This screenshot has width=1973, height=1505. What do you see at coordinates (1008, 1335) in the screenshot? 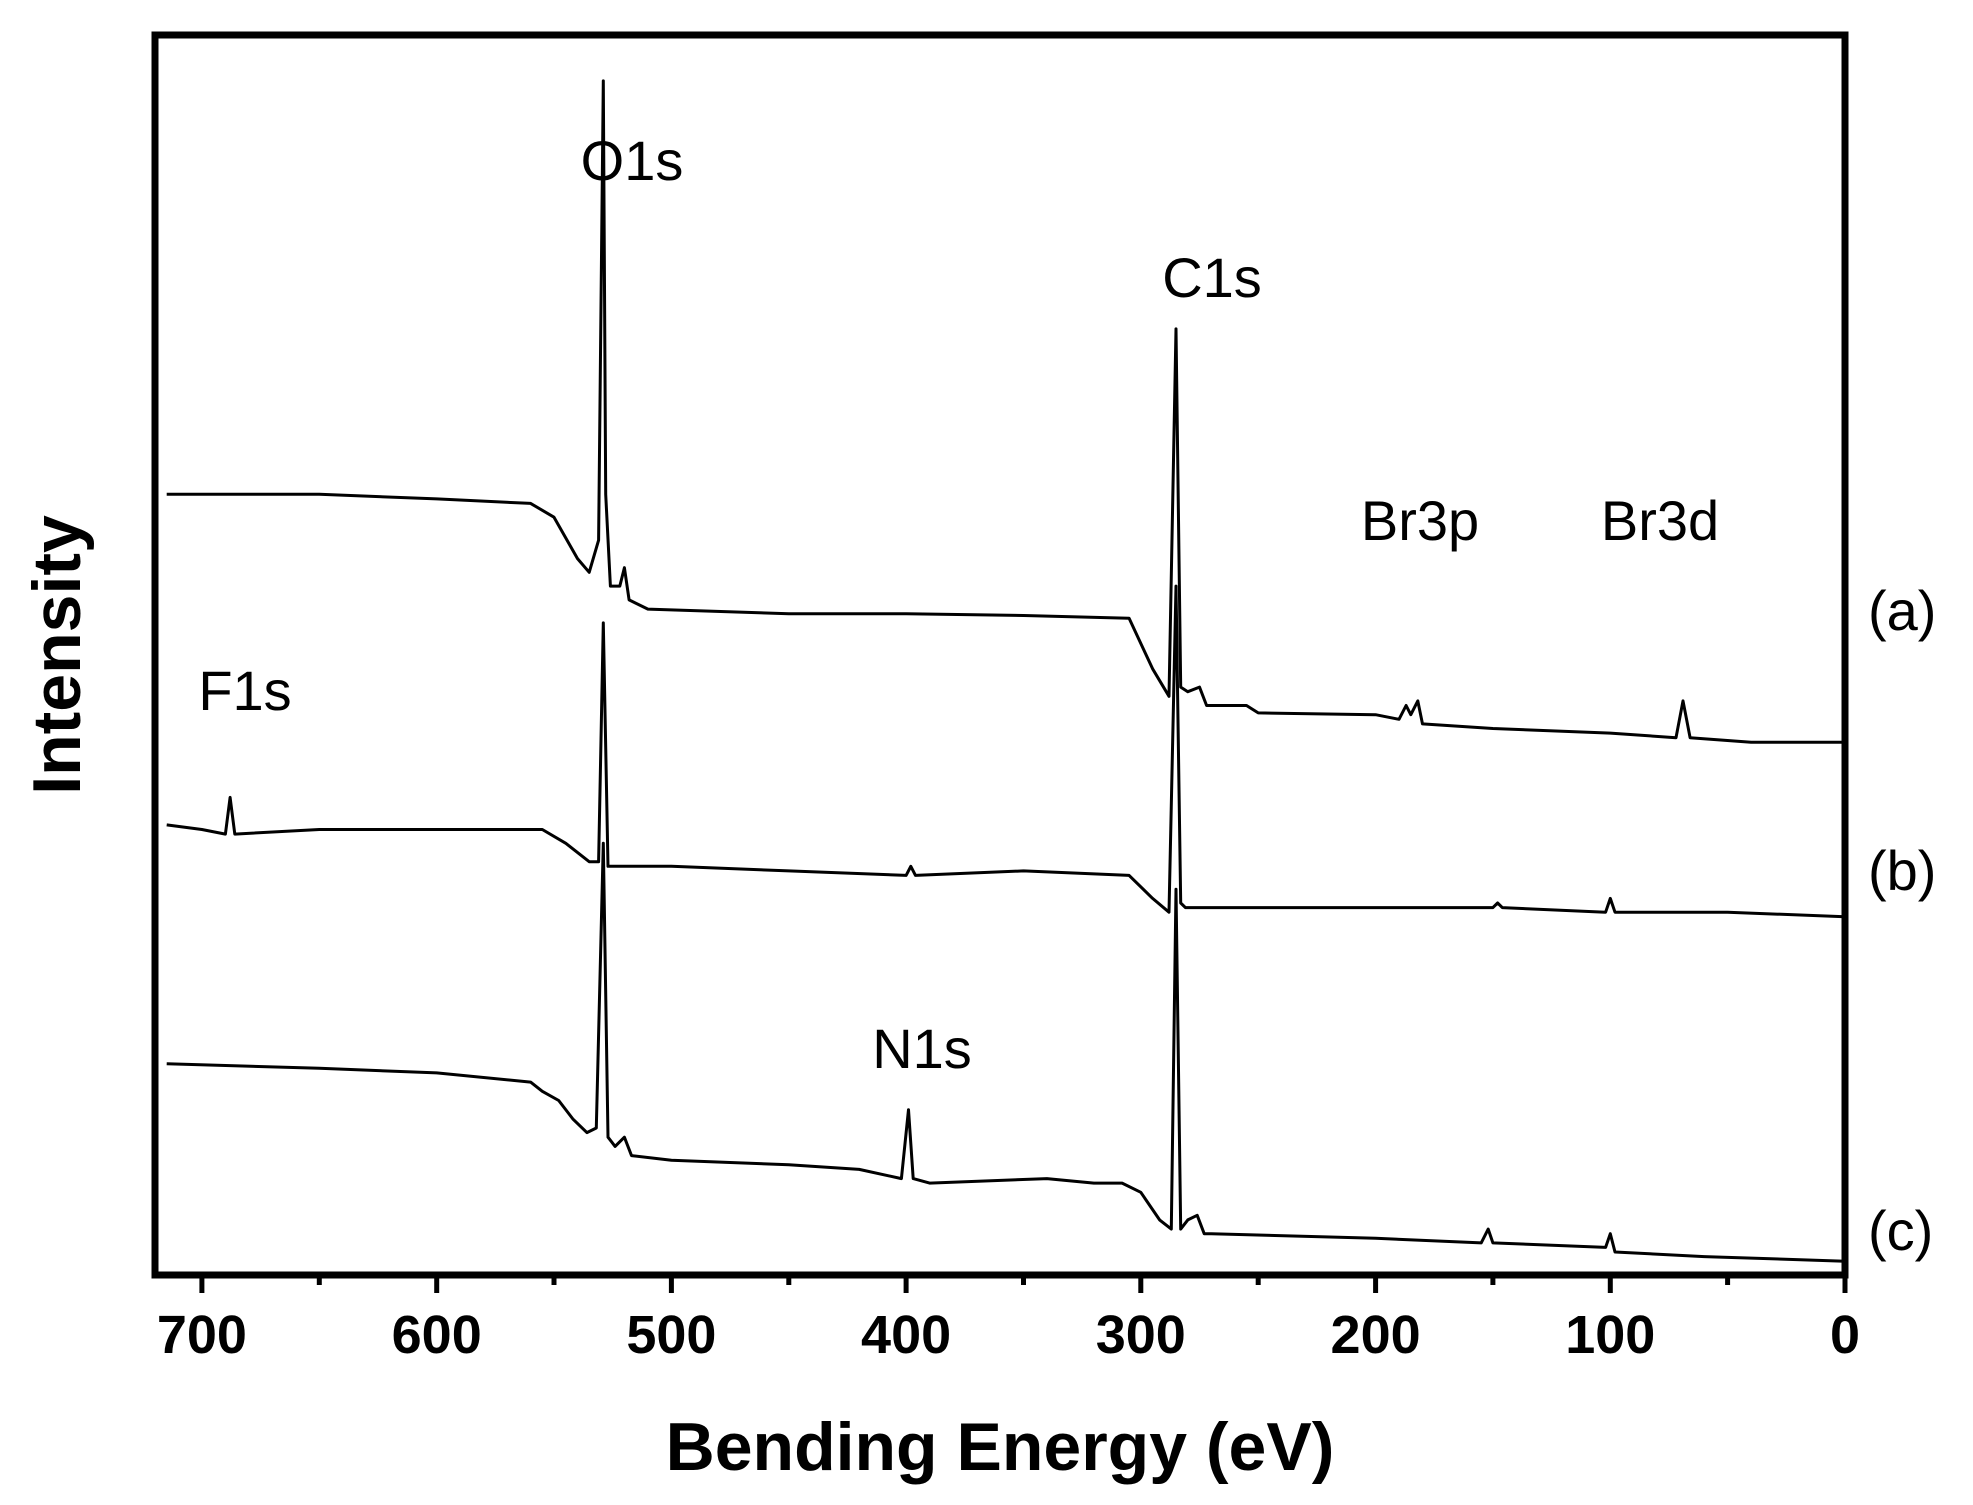
I see `x-tick-label-layer: 700 600 500 400 300 200 100 0` at bounding box center [1008, 1335].